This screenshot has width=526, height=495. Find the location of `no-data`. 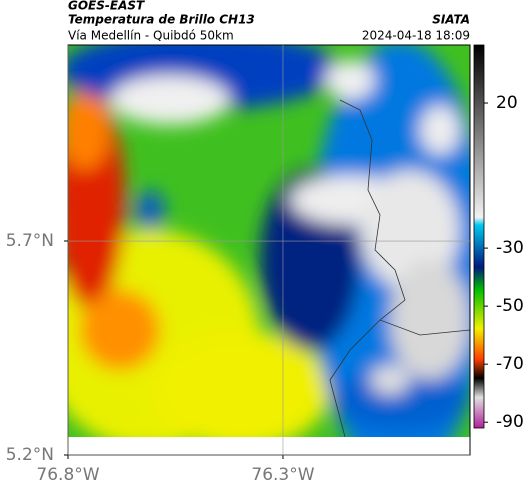

no-data is located at coordinates (269, 446).